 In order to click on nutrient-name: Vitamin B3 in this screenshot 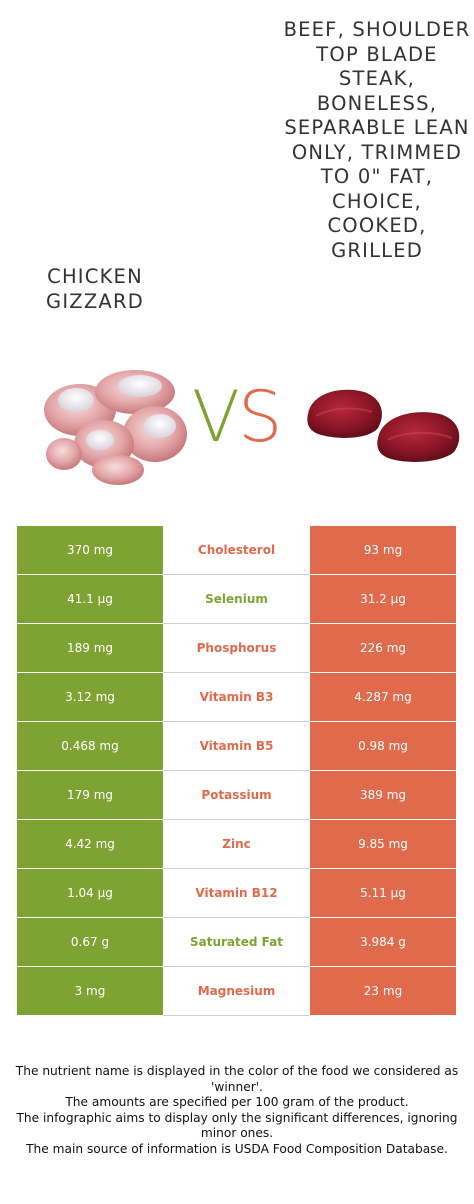, I will do `click(236, 697)`.